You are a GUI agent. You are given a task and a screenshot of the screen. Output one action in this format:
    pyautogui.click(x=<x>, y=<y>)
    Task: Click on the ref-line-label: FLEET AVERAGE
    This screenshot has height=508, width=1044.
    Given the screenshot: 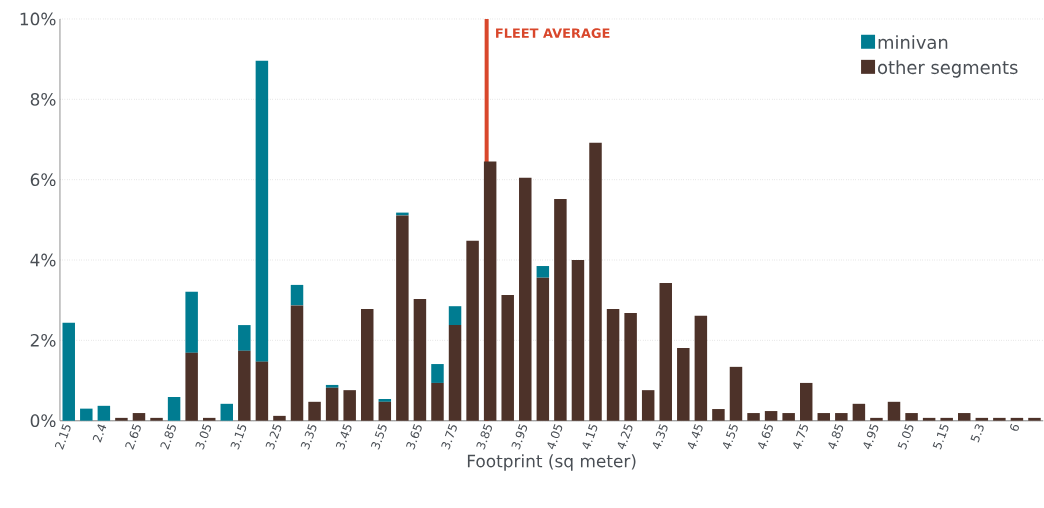 What is the action you would take?
    pyautogui.click(x=553, y=33)
    